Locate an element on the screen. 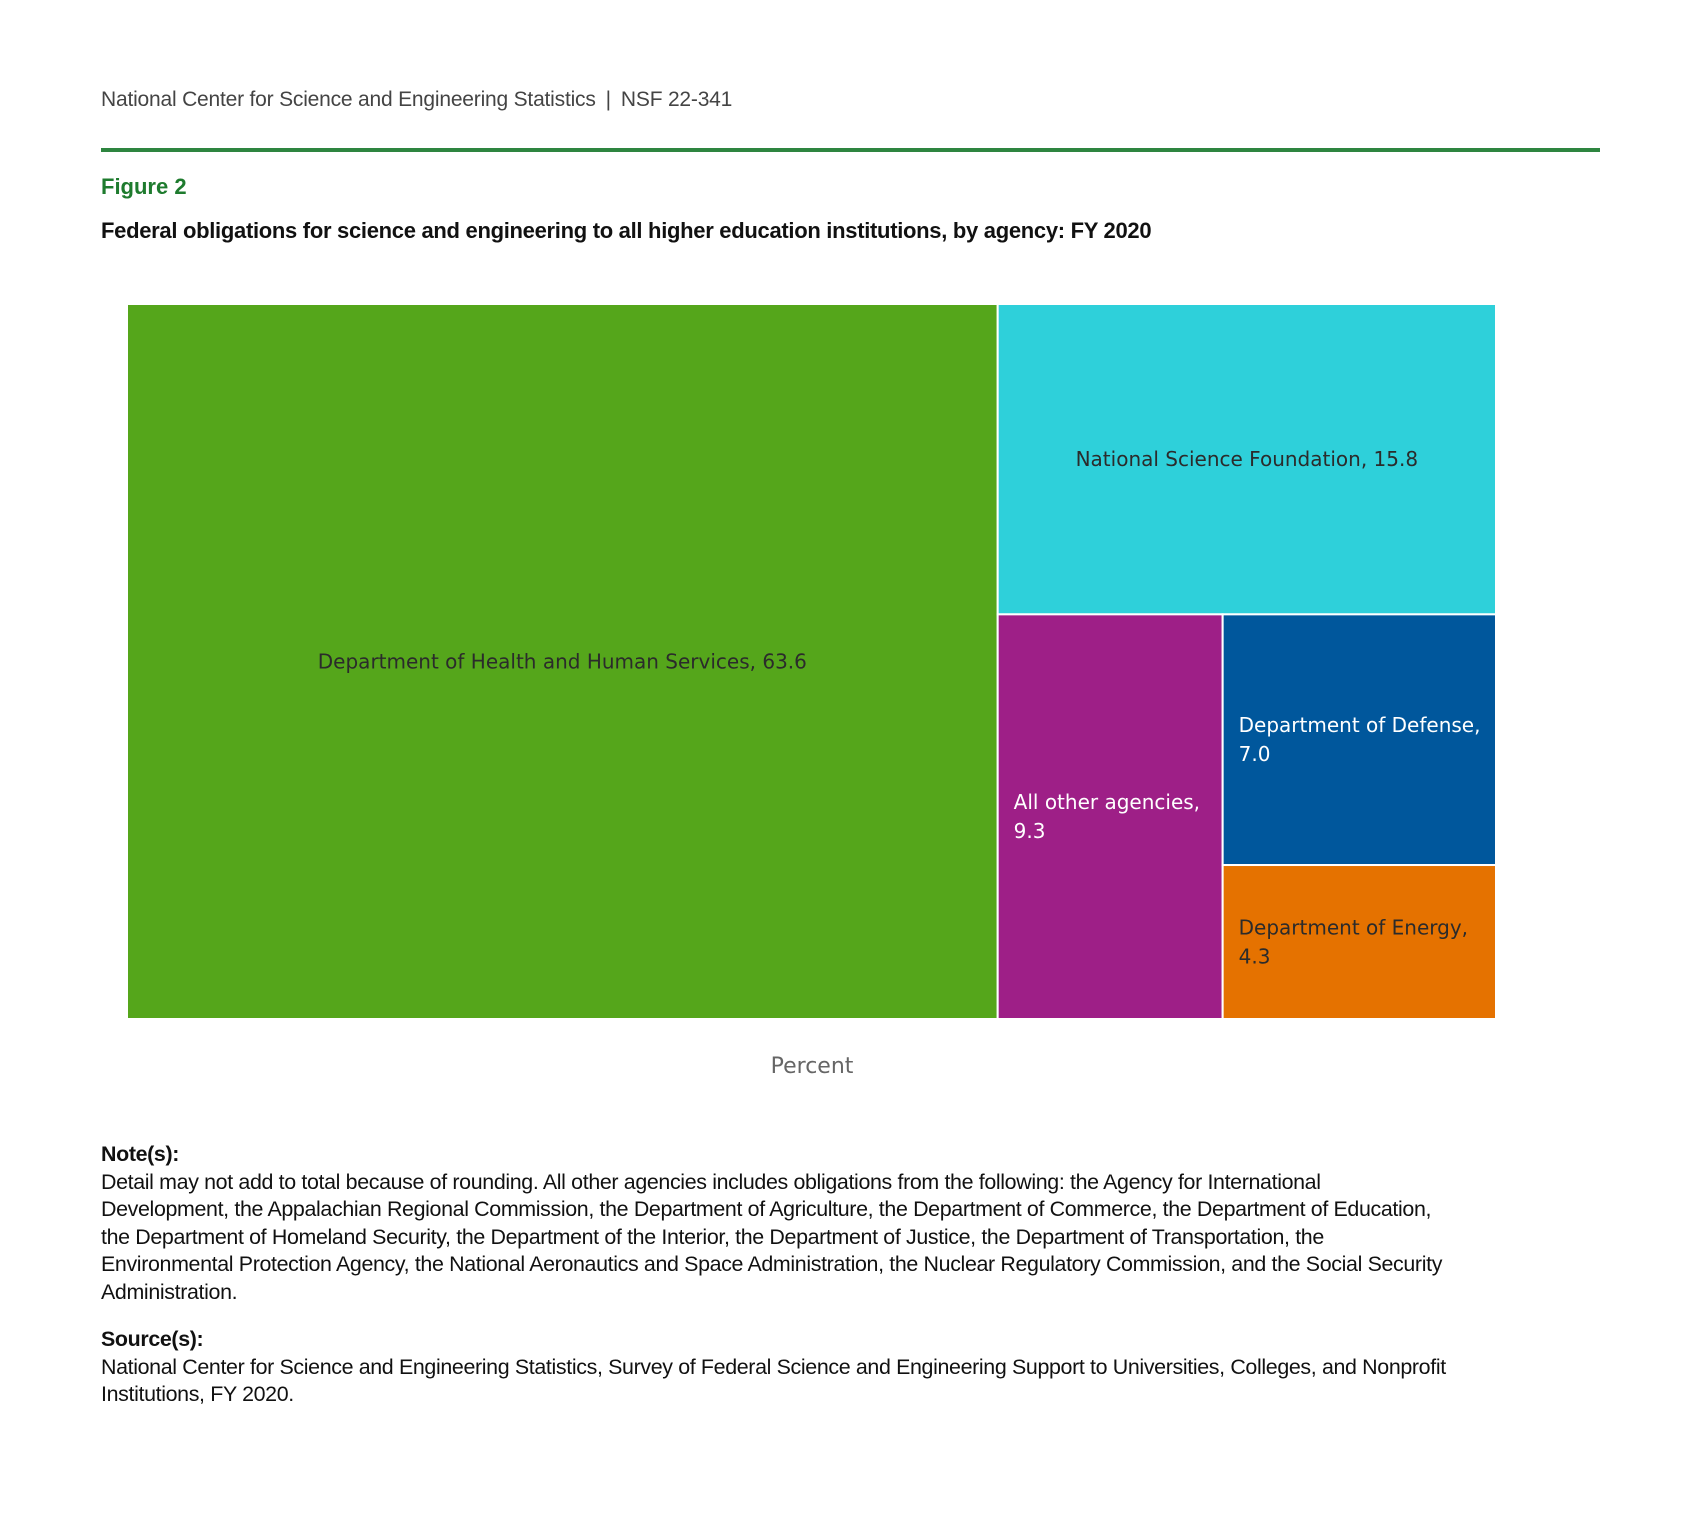  treemap-label-line: 4.3 is located at coordinates (1255, 957).